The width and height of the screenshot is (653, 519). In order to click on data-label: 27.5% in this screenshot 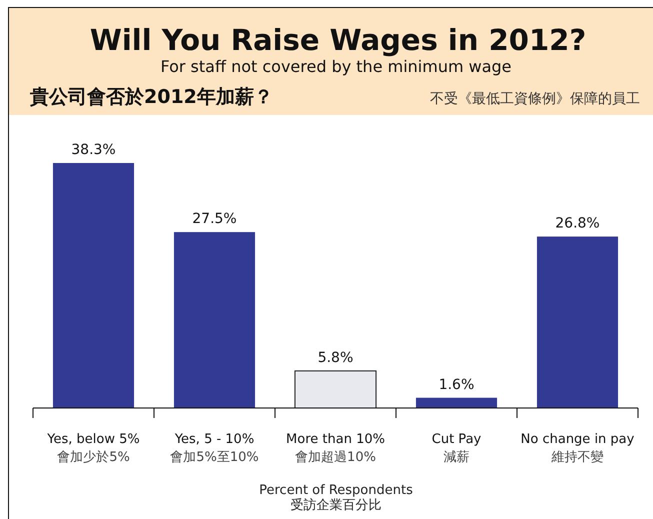, I will do `click(214, 219)`.